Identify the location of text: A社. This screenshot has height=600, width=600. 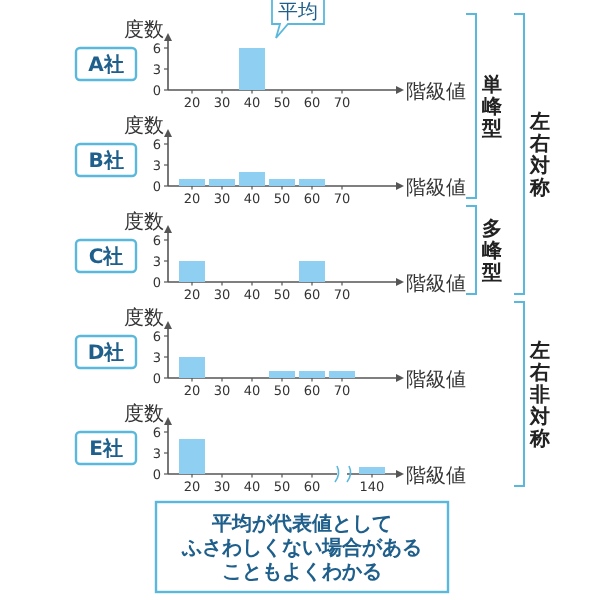
(106, 65).